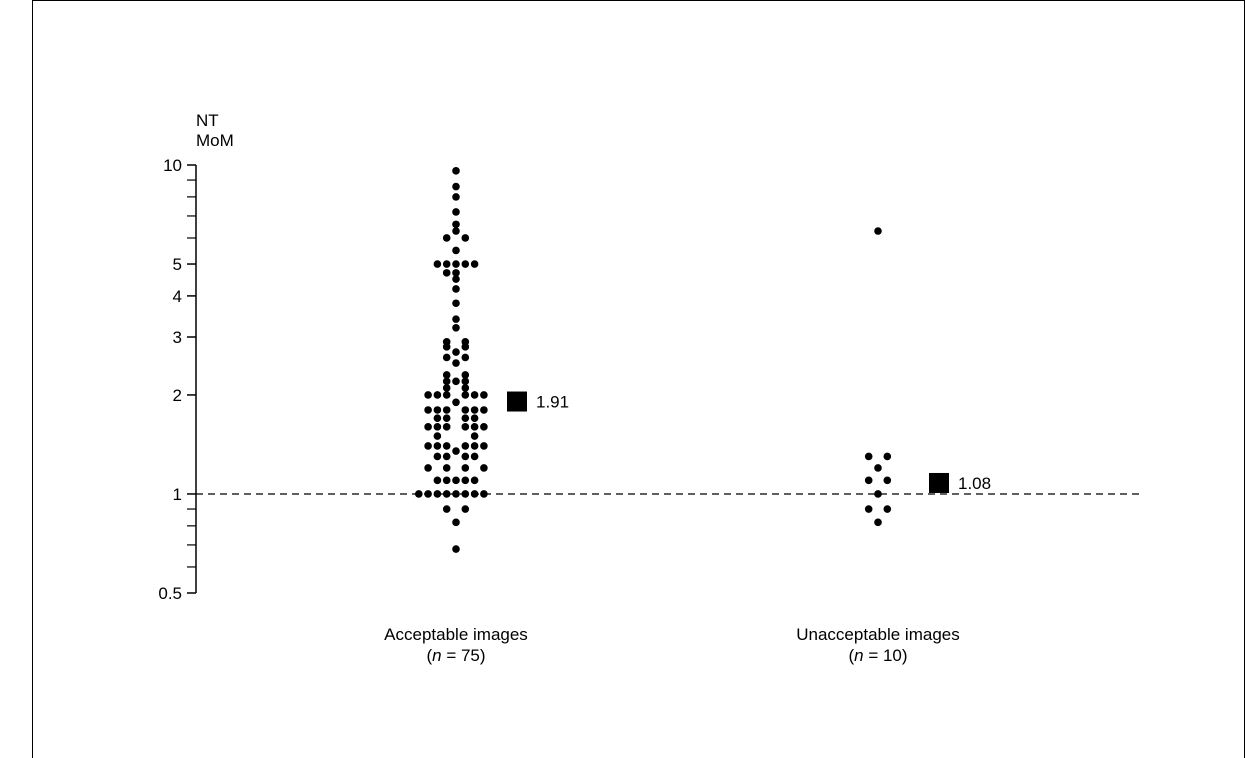  Describe the element at coordinates (877, 655) in the screenshot. I see `group-n-label: (n = 10)` at that location.